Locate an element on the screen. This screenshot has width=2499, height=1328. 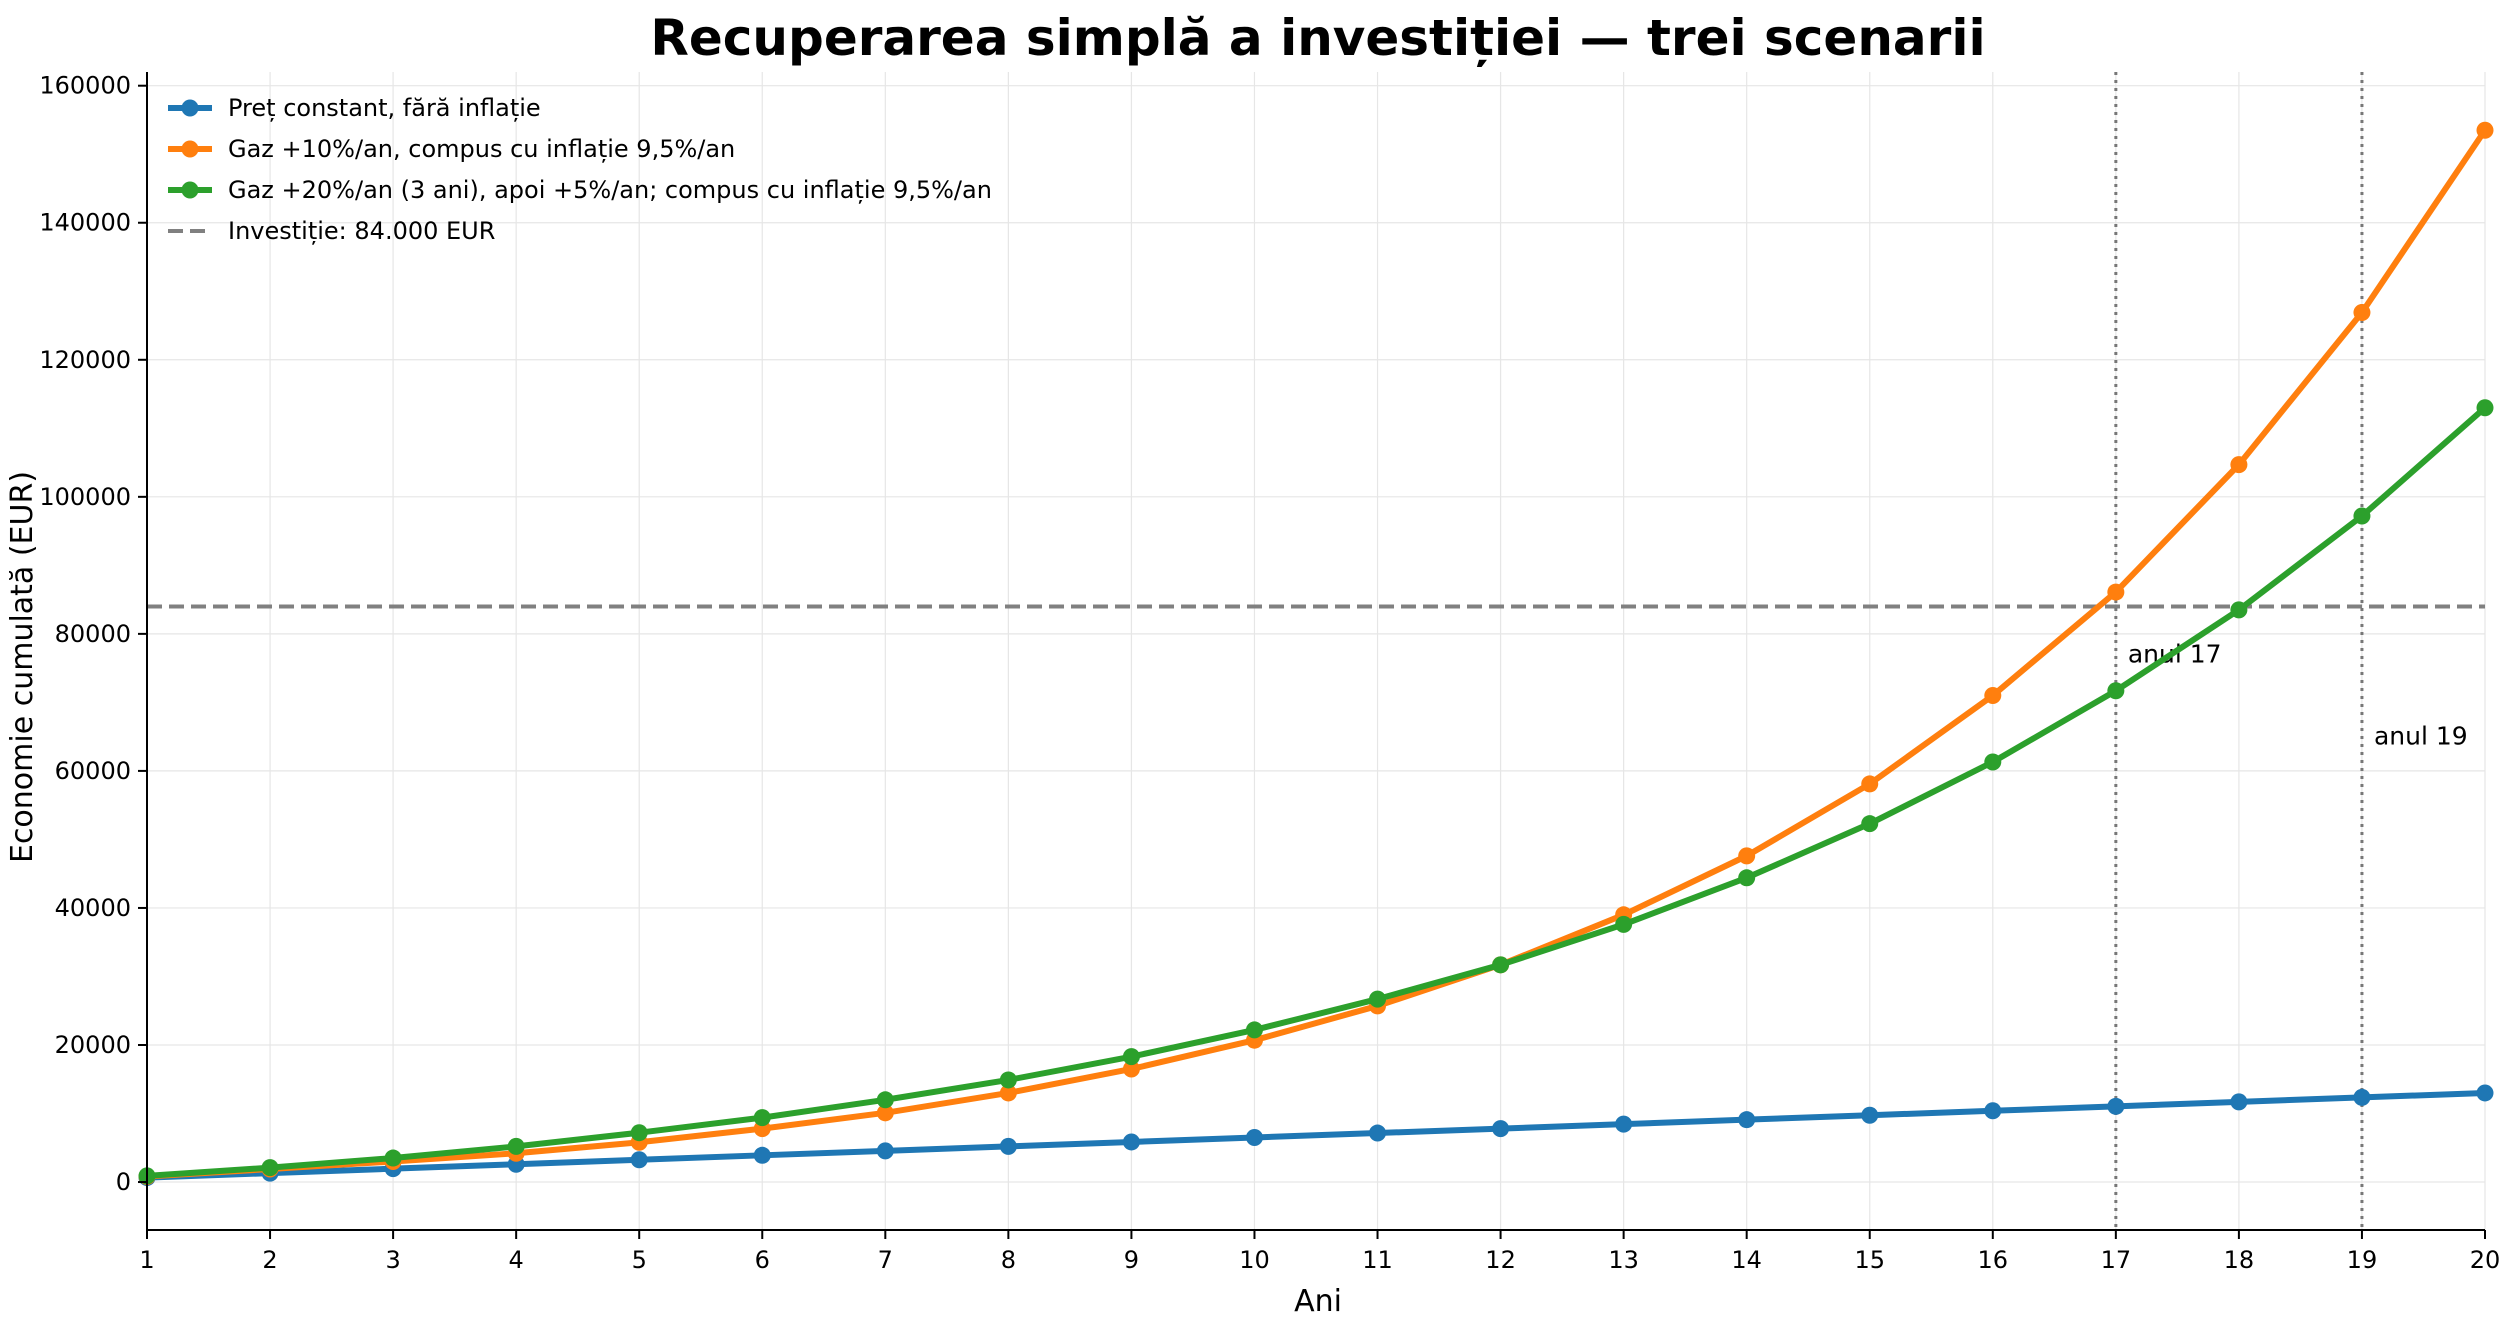
x-tick-label: 8 is located at coordinates (1008, 1260).